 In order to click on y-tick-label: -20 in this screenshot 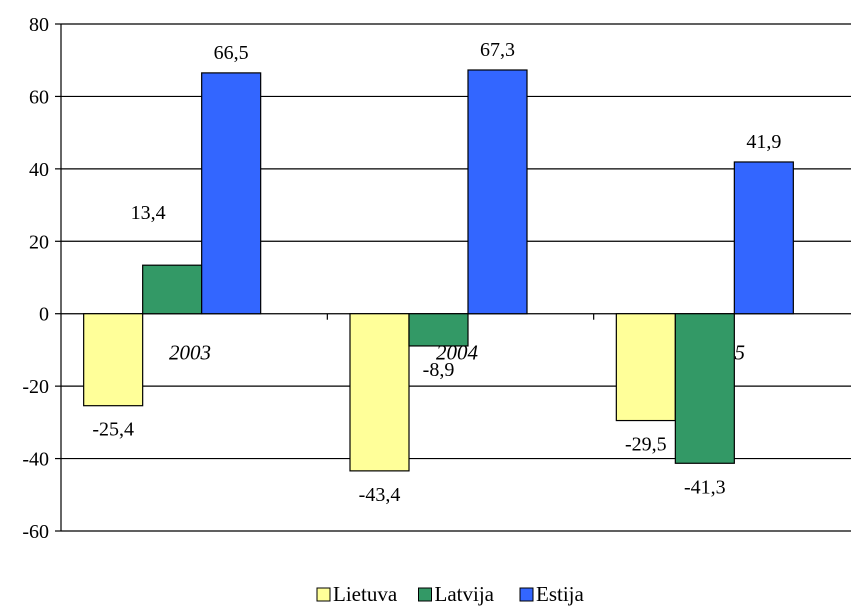, I will do `click(35, 387)`.